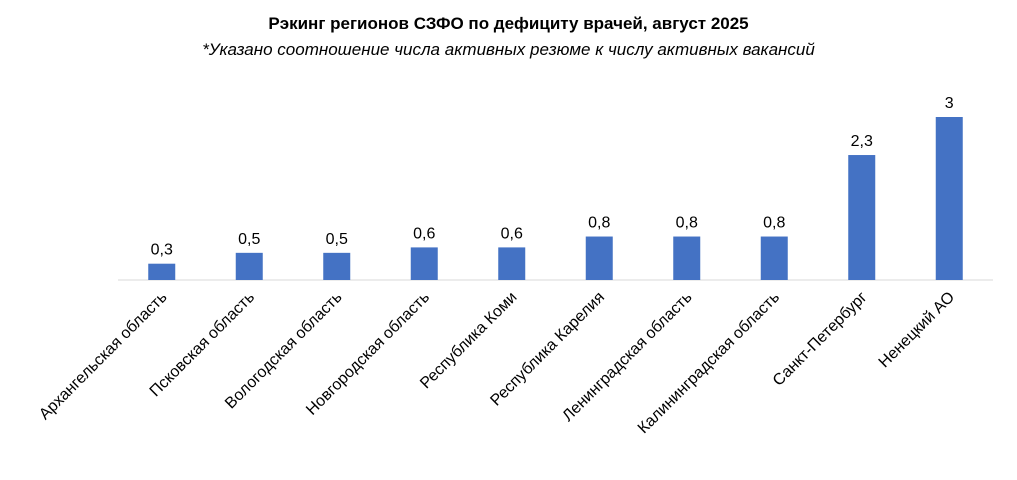 The image size is (1017, 480). Describe the element at coordinates (917, 330) in the screenshot. I see `category-label: Ненецкий АО` at that location.